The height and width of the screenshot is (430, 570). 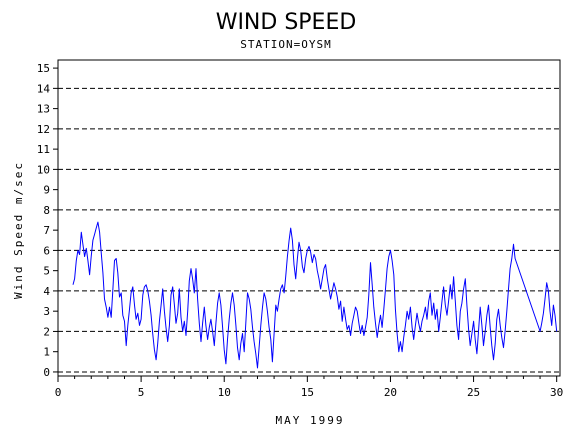 I want to click on chart-title: WIND SPEED, so click(x=286, y=22).